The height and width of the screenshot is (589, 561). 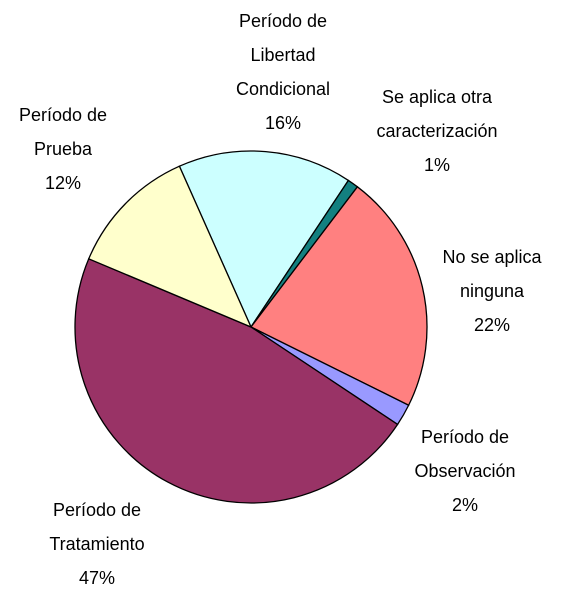 I want to click on slice-label: Período de Observación 2%, so click(x=465, y=471).